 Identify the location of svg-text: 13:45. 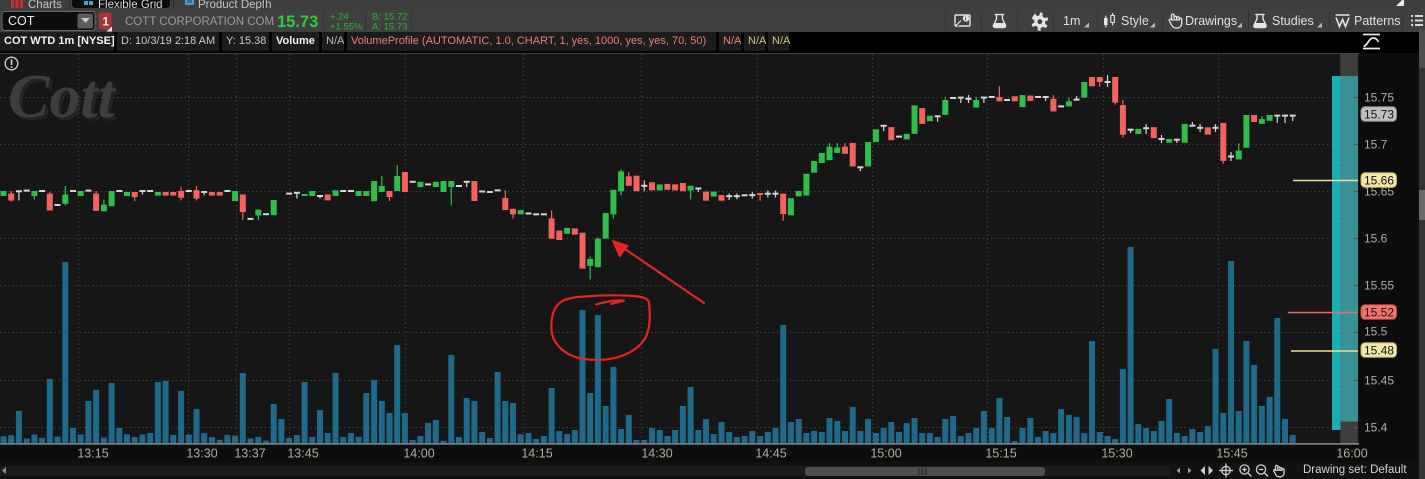
(302, 454).